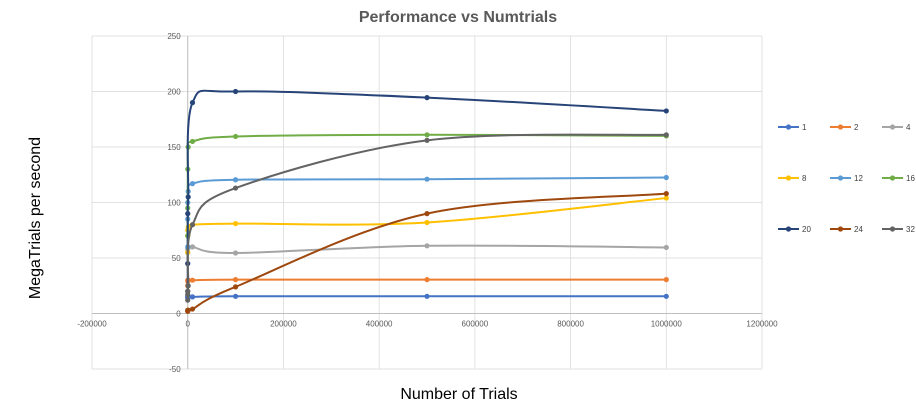 This screenshot has height=419, width=916. What do you see at coordinates (174, 36) in the screenshot?
I see `y-tick-label: 250` at bounding box center [174, 36].